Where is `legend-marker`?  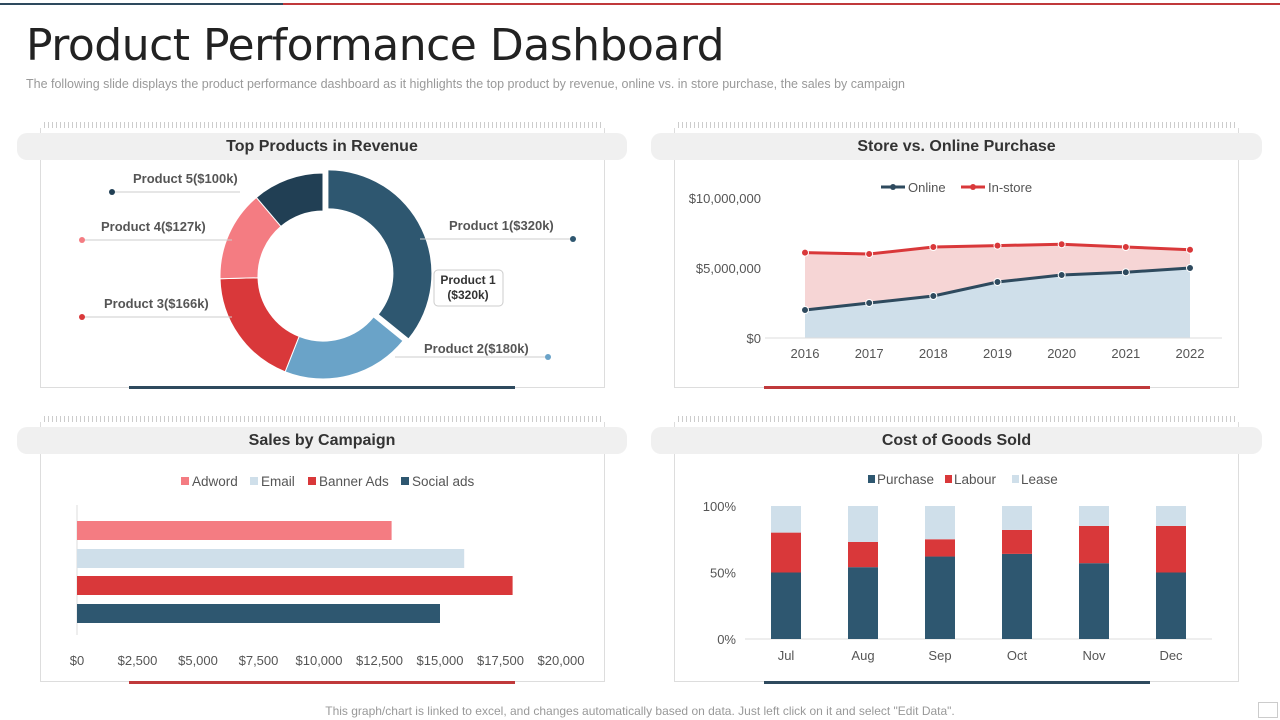 legend-marker is located at coordinates (893, 187).